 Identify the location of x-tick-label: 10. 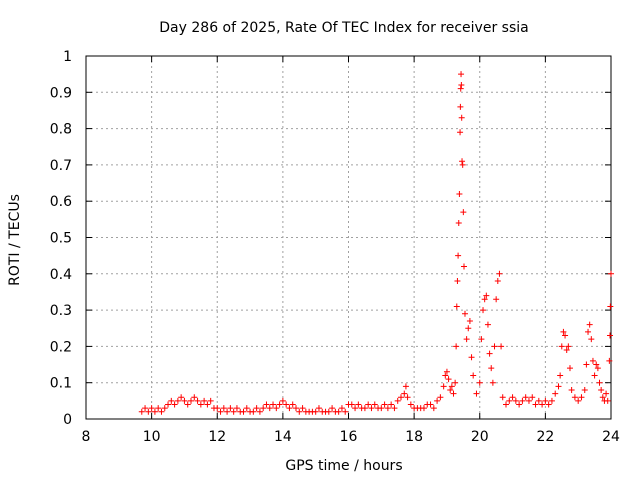
(152, 437).